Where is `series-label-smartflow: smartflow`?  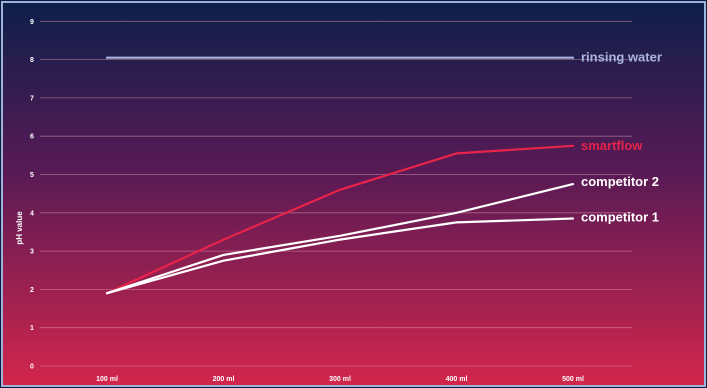
series-label-smartflow: smartflow is located at coordinates (612, 145).